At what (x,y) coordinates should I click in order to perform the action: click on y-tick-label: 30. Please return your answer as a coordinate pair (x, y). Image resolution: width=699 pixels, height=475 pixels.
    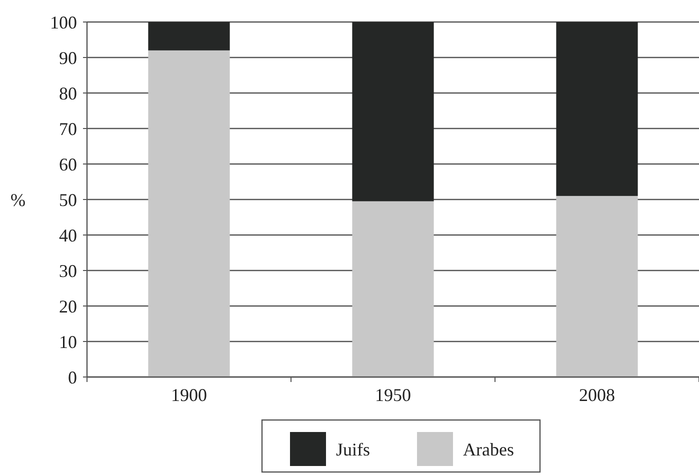
    Looking at the image, I should click on (68, 270).